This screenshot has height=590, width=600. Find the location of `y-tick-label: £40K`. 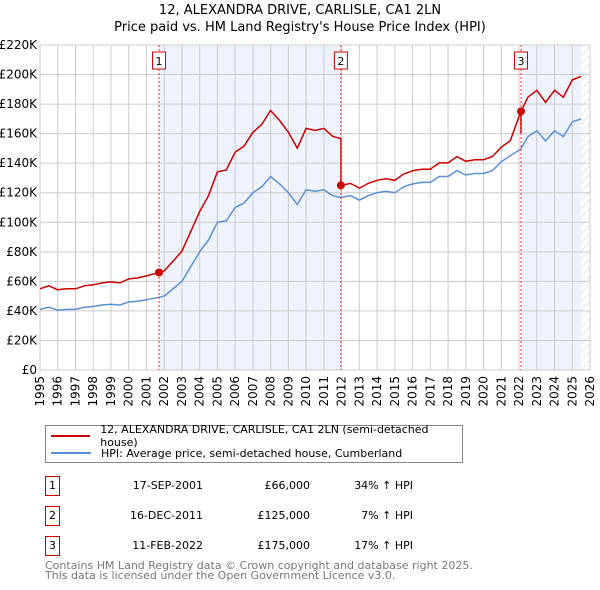

y-tick-label: £40K is located at coordinates (22, 311).